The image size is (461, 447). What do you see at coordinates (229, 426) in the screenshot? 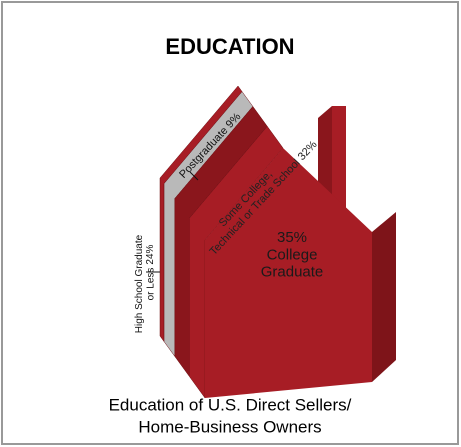
I see `caption-line: Home-Business Owners` at bounding box center [229, 426].